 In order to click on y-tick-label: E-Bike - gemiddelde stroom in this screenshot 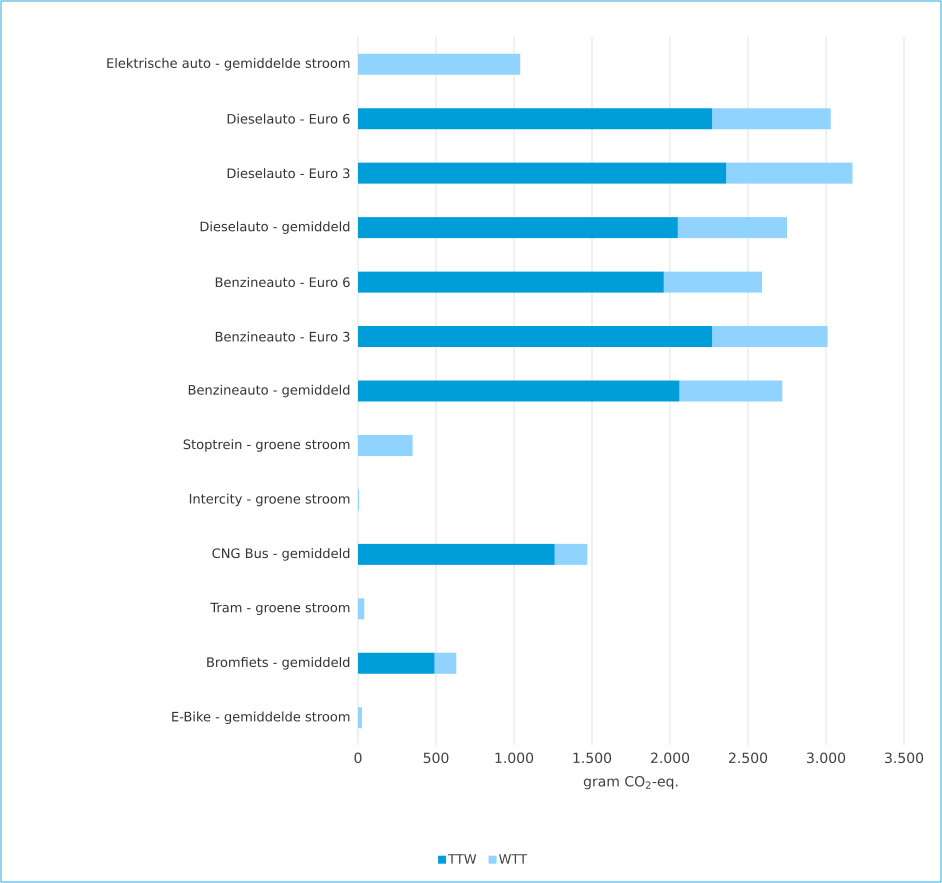, I will do `click(261, 717)`.